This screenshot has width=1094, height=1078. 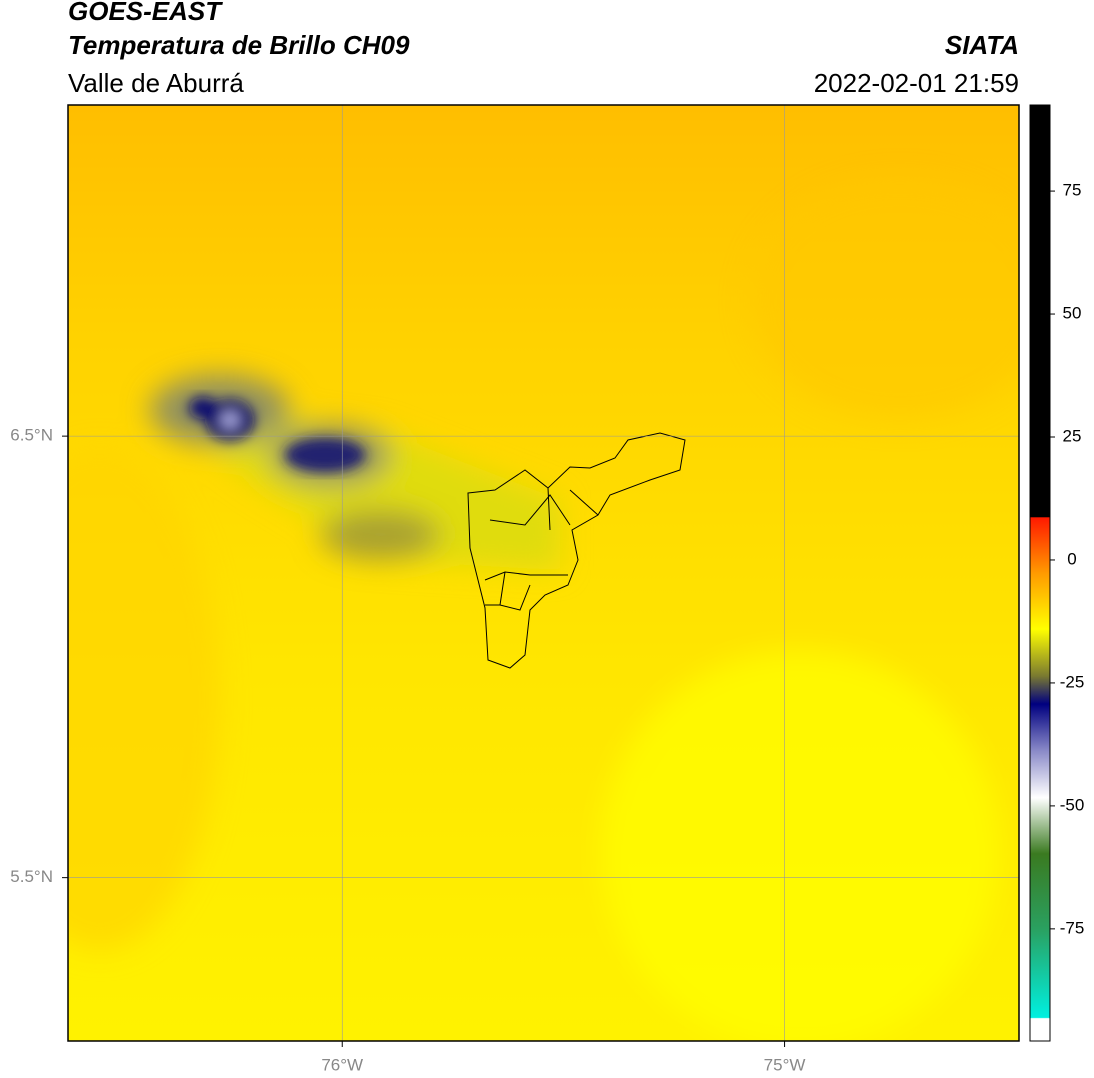 I want to click on colorbar-tick-label: 75, so click(x=1072, y=190).